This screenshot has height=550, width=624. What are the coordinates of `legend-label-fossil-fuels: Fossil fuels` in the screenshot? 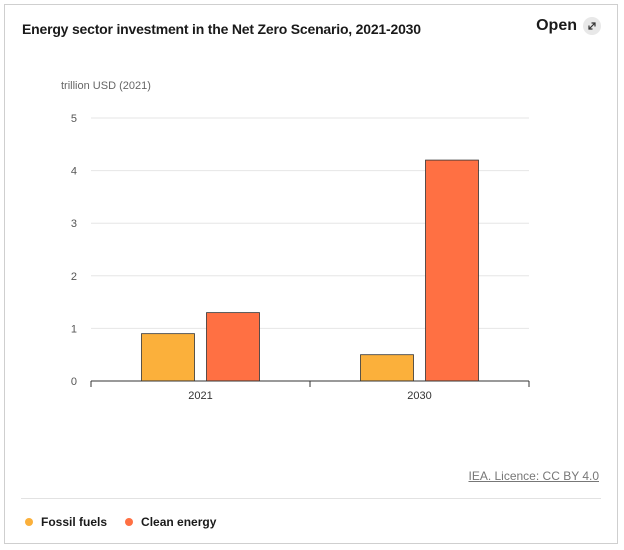 It's located at (74, 522).